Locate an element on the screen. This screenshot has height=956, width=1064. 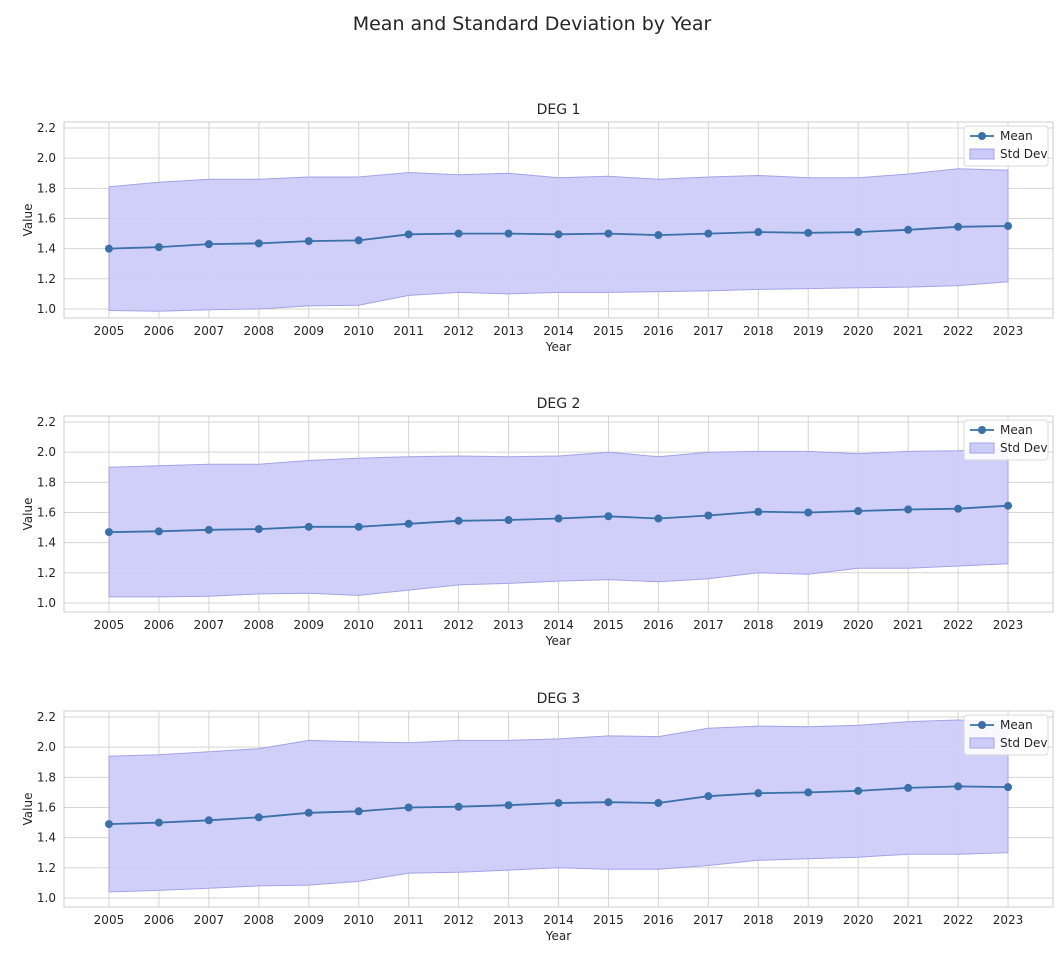
x-tick-label: 2016 is located at coordinates (658, 331).